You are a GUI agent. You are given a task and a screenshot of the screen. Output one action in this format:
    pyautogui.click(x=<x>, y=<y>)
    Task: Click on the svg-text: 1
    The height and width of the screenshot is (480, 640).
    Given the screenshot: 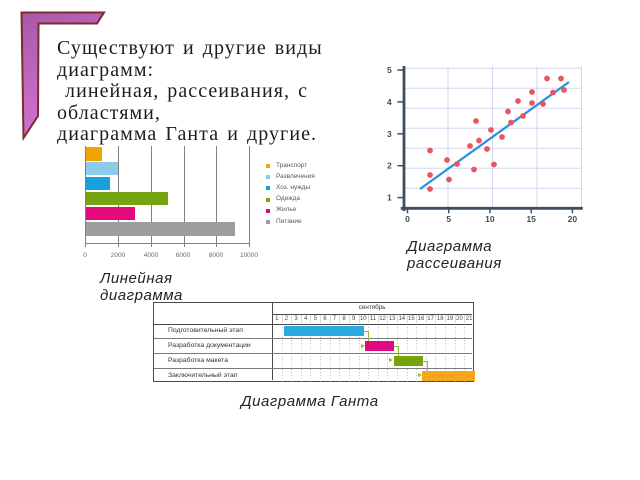 What is the action you would take?
    pyautogui.click(x=389, y=198)
    